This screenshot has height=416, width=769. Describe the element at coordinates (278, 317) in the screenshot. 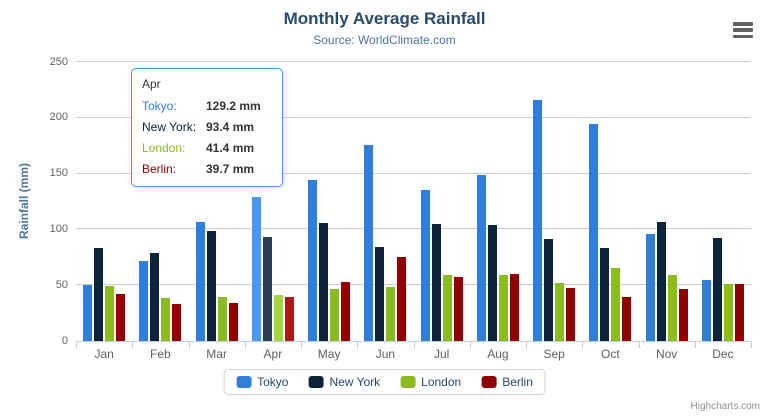

I see `bar-london-apr` at that location.